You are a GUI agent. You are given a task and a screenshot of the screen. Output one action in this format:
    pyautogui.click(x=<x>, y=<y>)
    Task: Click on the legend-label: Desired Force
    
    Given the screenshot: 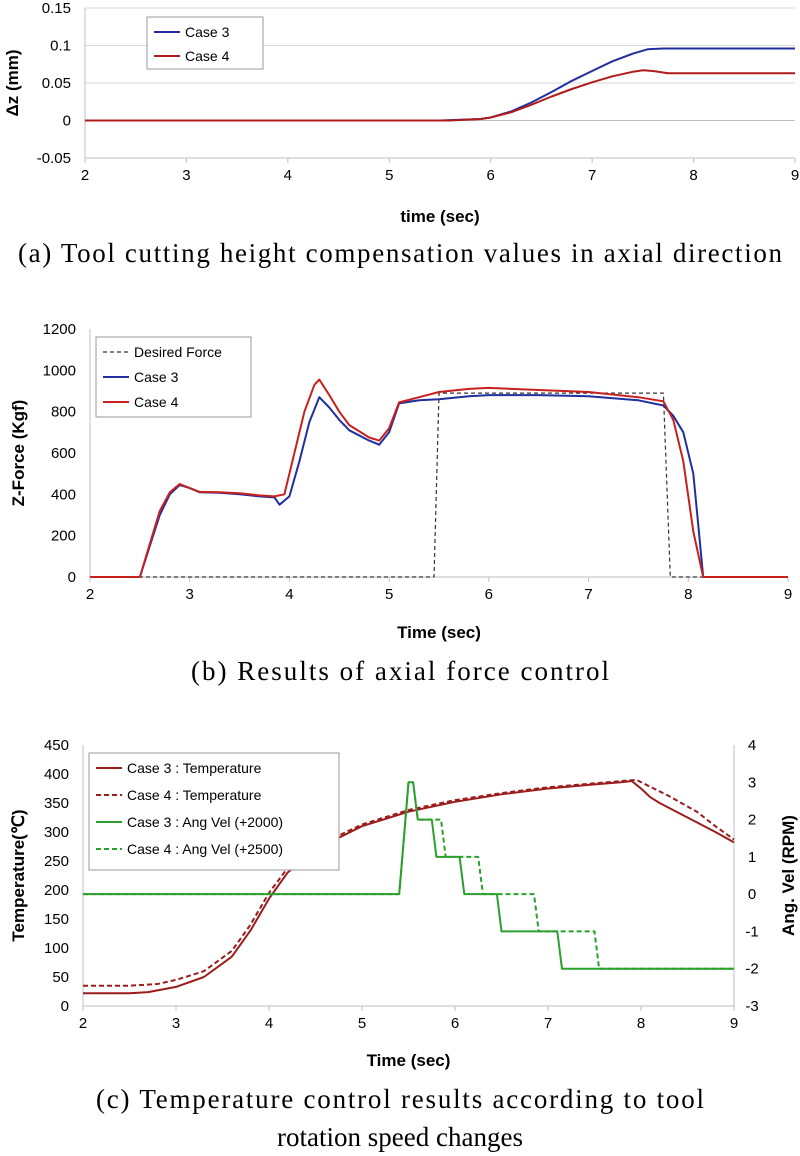 What is the action you would take?
    pyautogui.click(x=178, y=352)
    